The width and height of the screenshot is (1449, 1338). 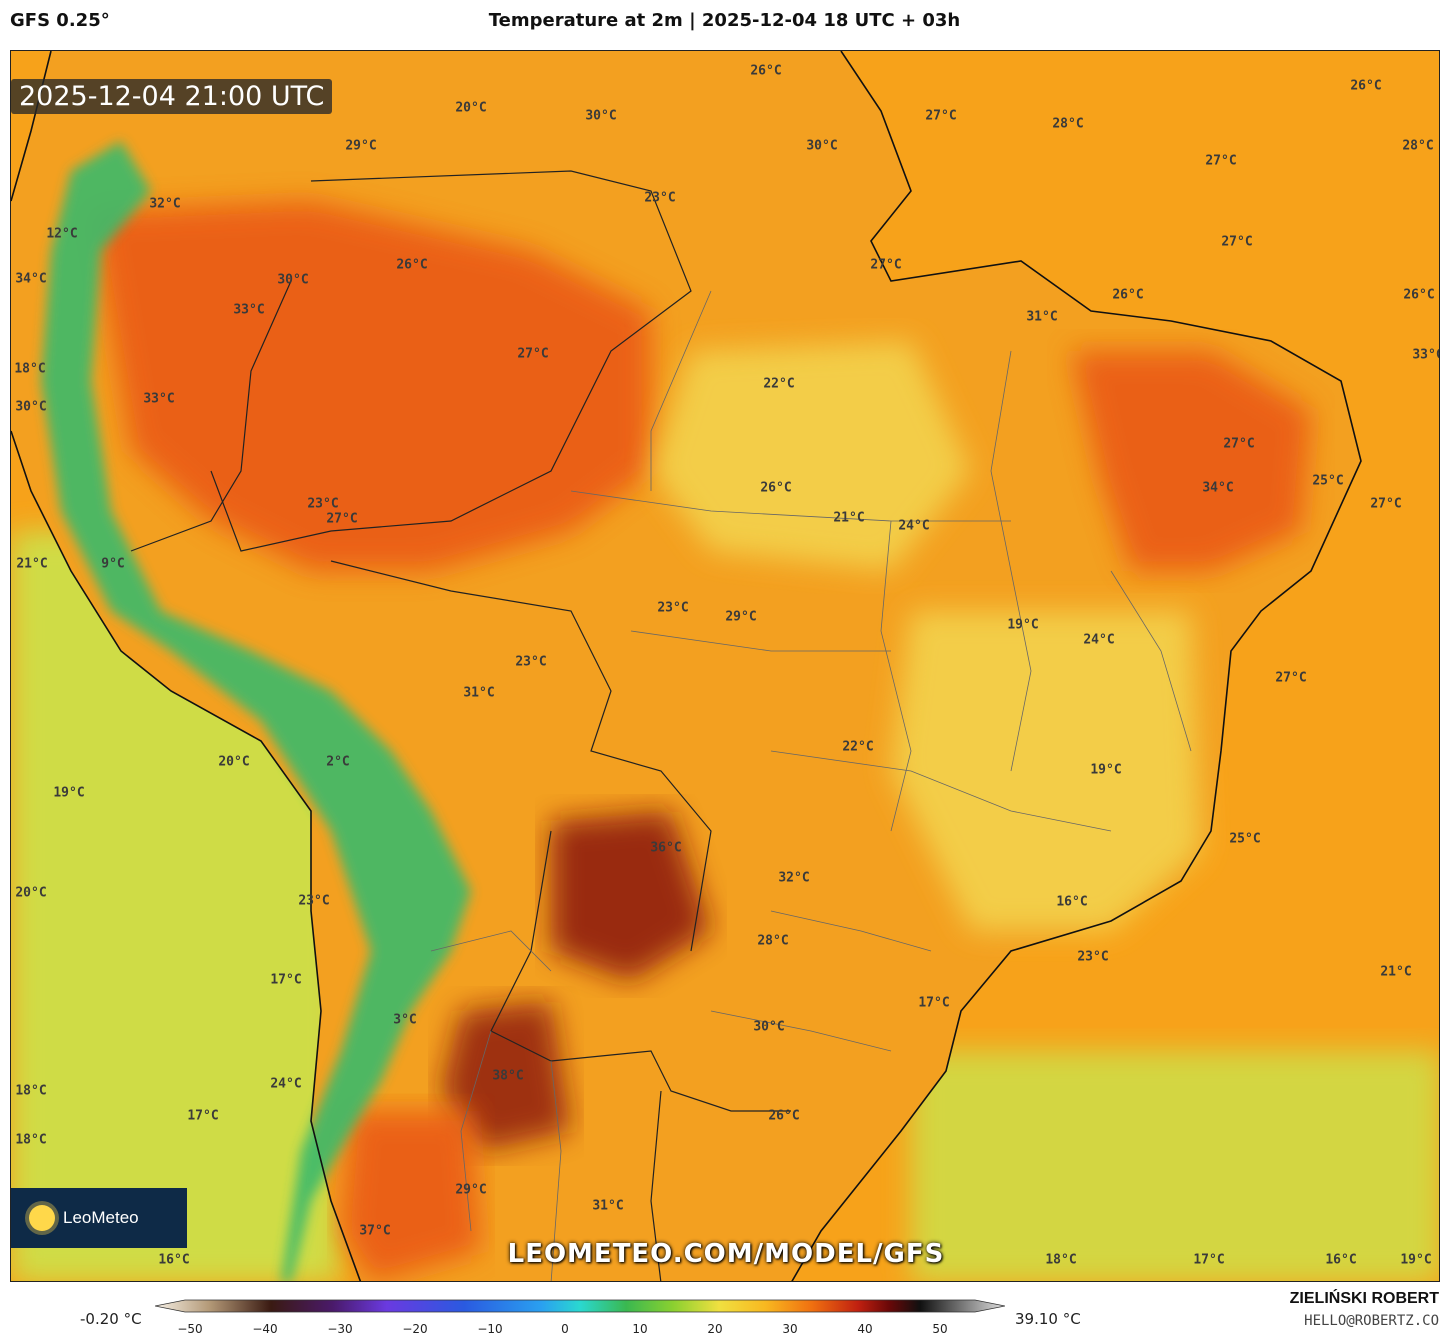 What do you see at coordinates (62, 234) in the screenshot?
I see `temperature-label: 12°C` at bounding box center [62, 234].